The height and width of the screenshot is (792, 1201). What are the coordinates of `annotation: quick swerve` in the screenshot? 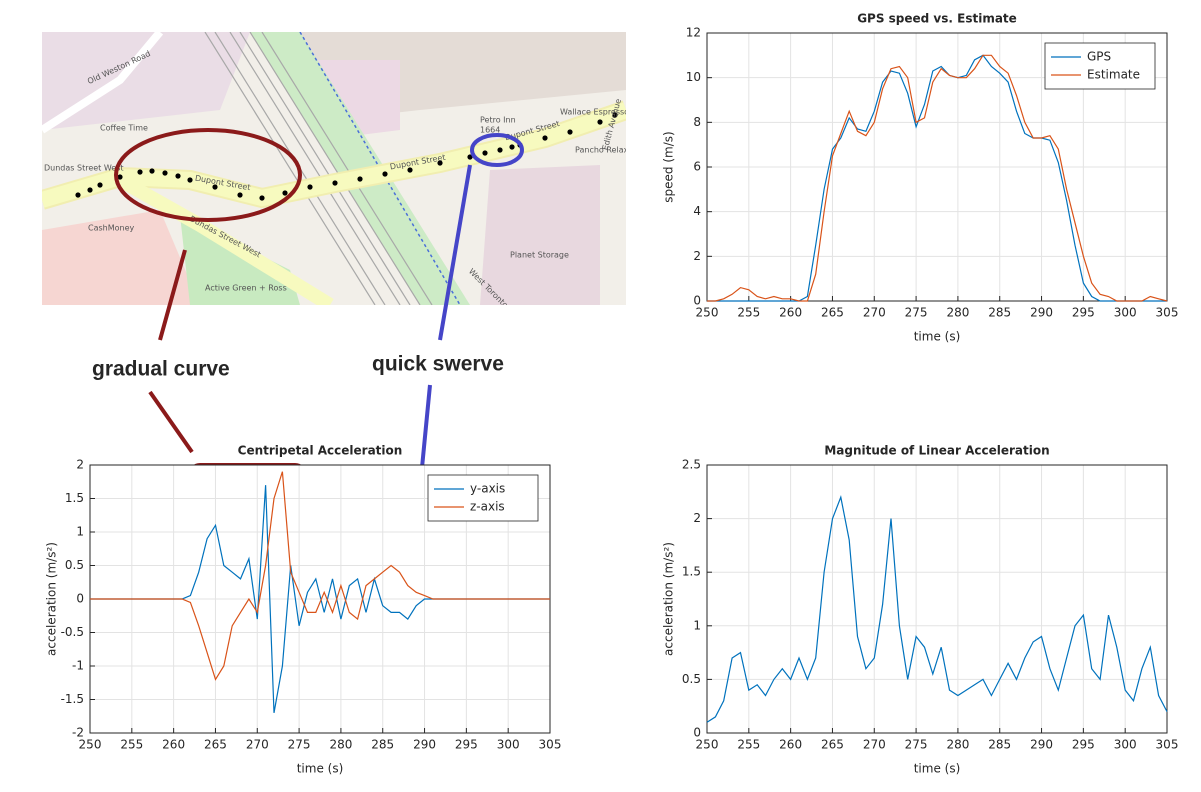 It's located at (438, 364).